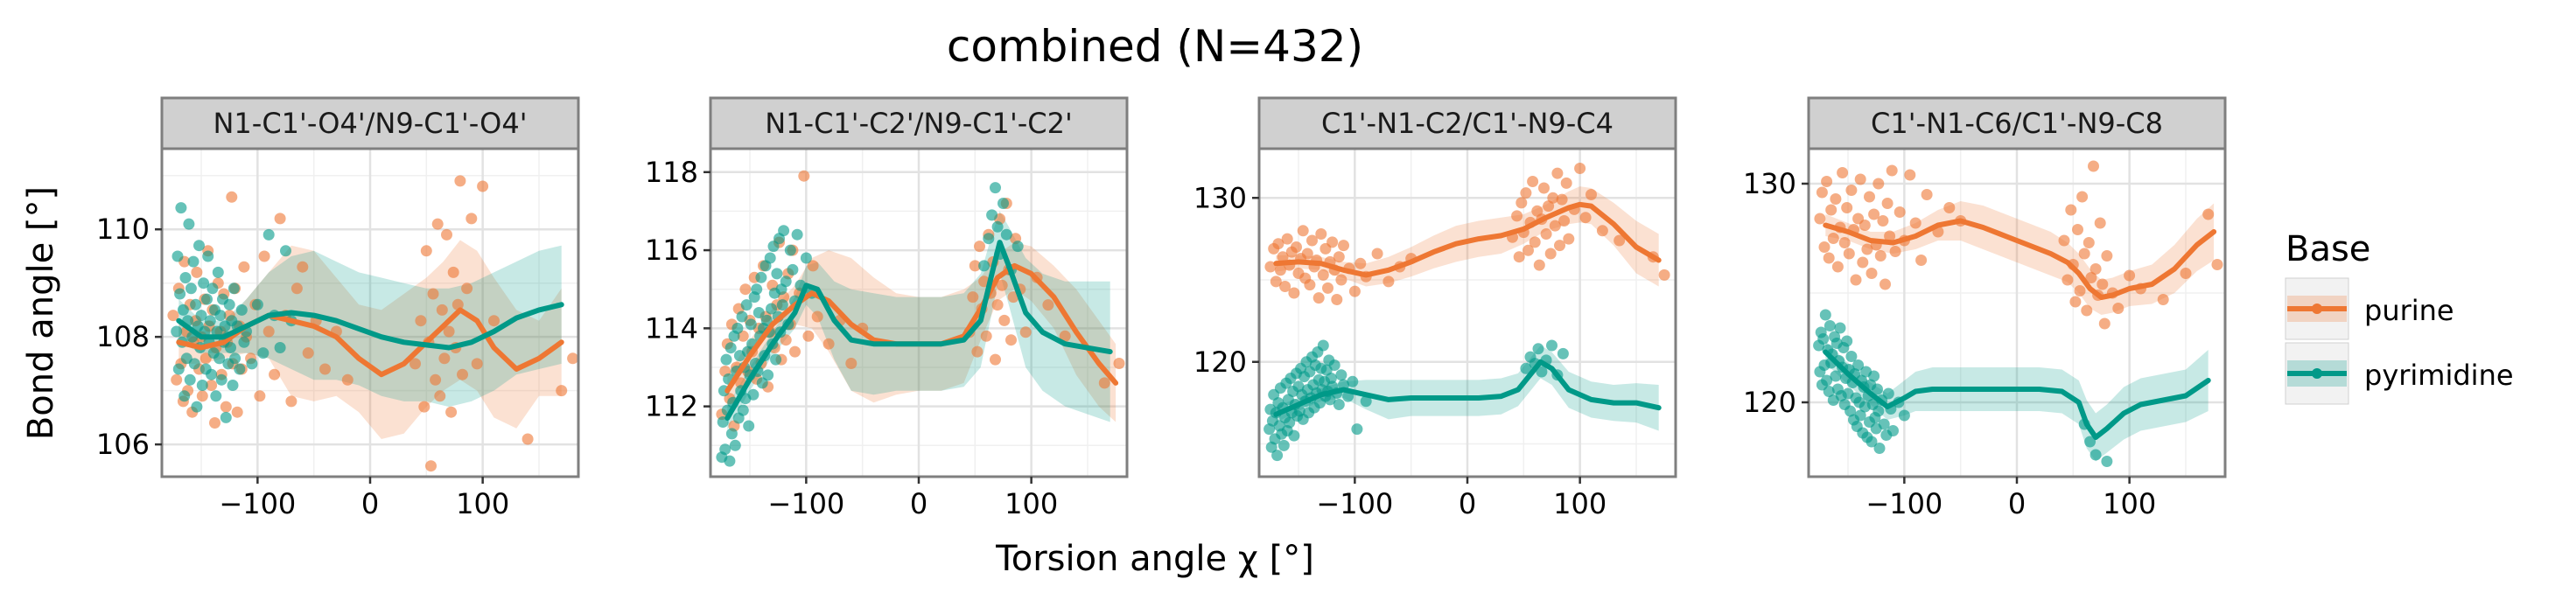 This screenshot has height=607, width=2576. I want to click on points-pyrimidine, so click(1963, 388).